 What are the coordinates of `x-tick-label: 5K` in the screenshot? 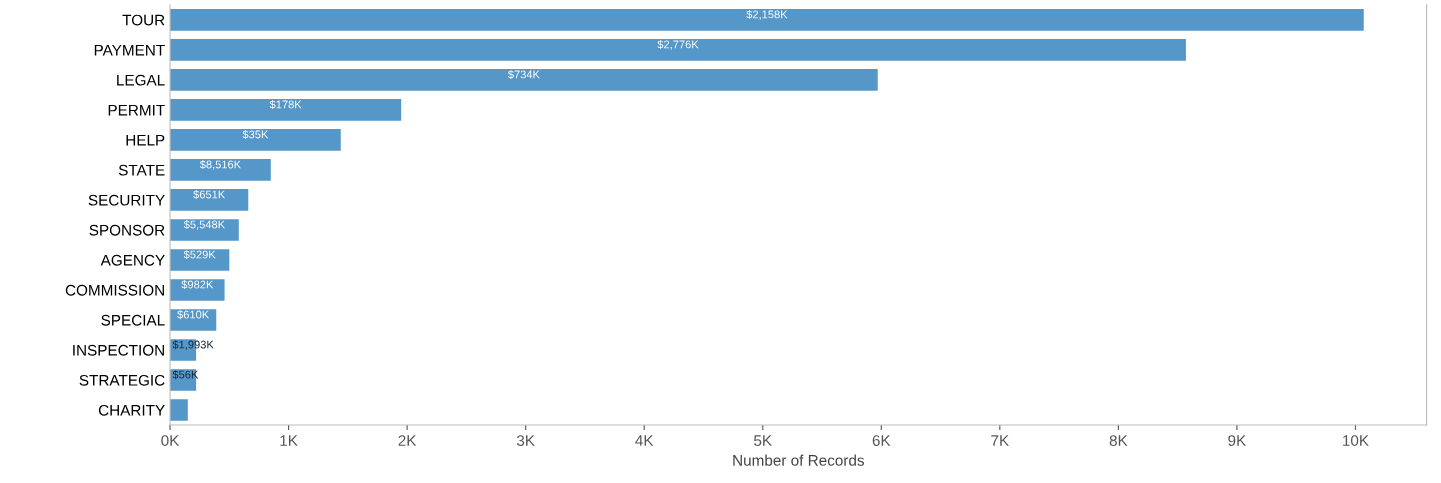 It's located at (763, 440).